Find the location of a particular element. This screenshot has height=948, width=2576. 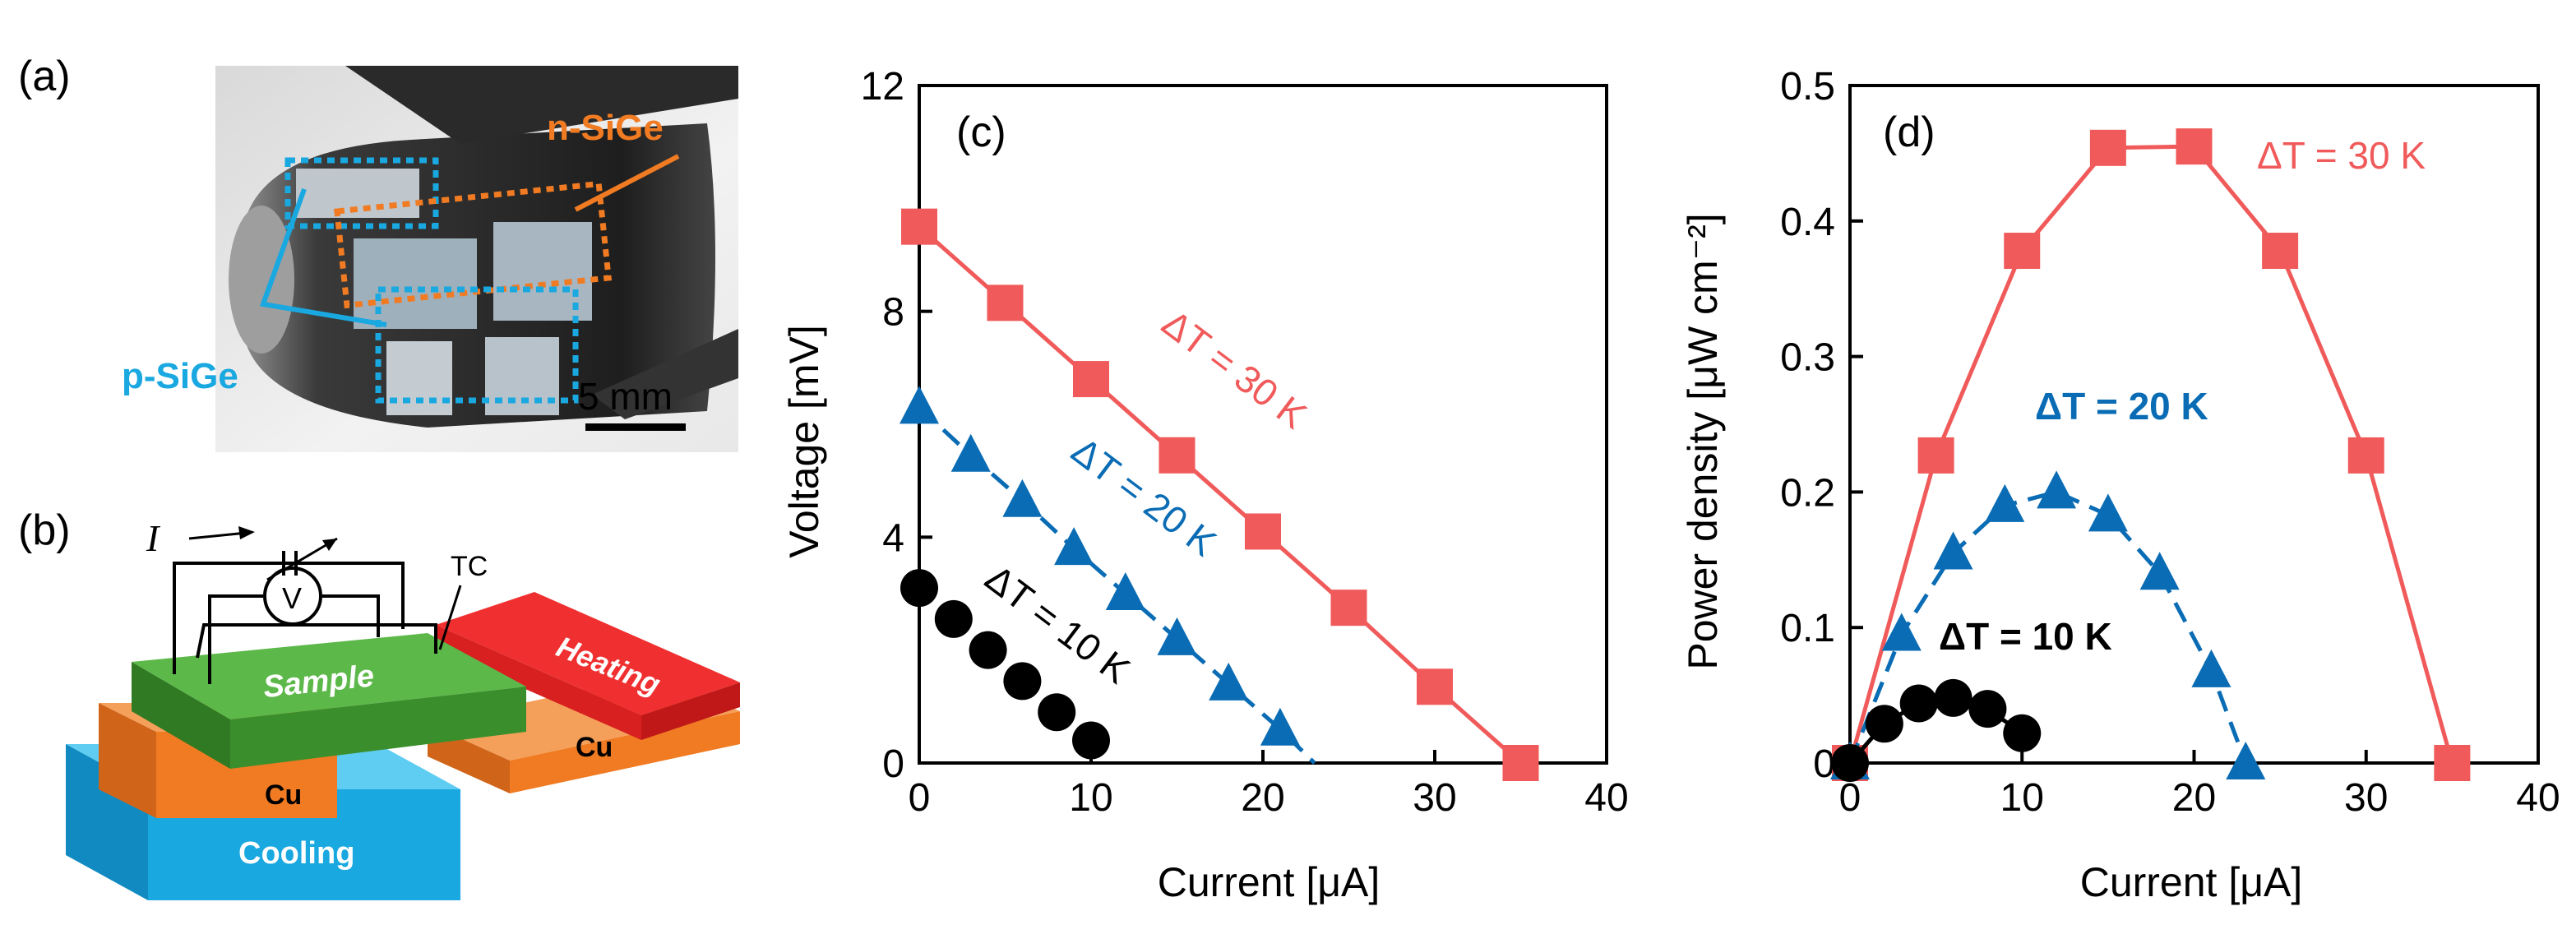

scale-bar is located at coordinates (635, 427).